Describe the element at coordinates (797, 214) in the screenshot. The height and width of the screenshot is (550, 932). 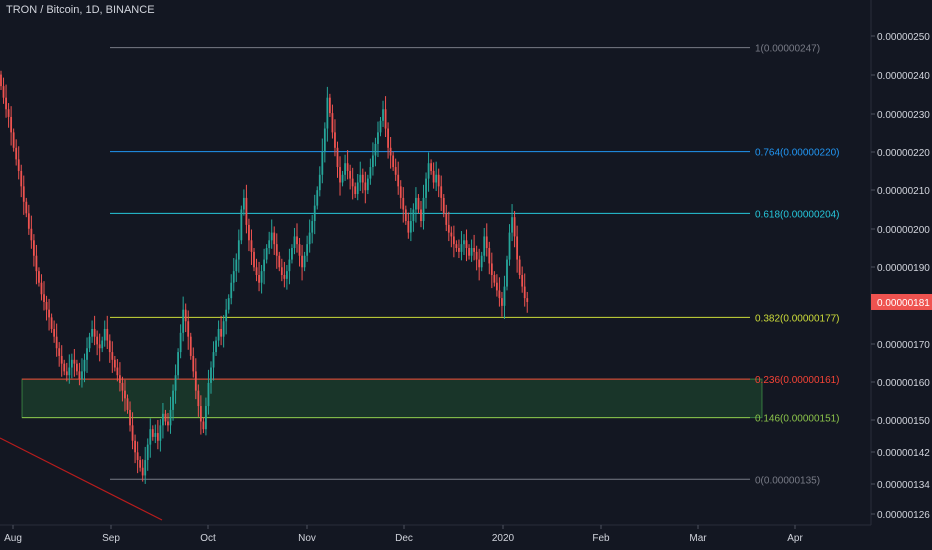
I see `fib-label: 0.618(0.00000204)` at that location.